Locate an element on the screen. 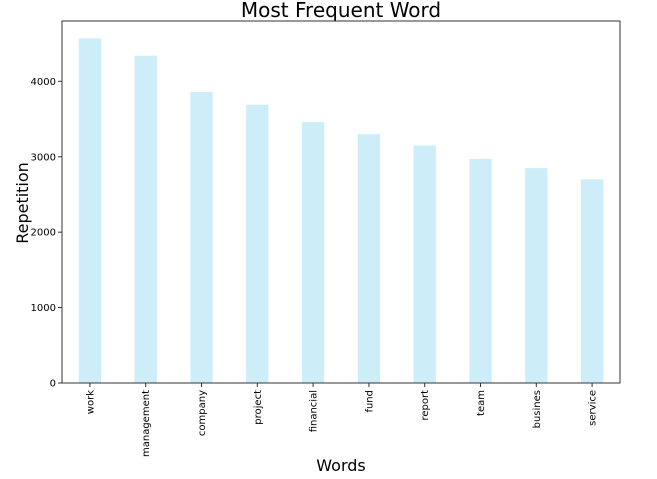 The width and height of the screenshot is (657, 479). y-tick-label: 3000 is located at coordinates (43, 157).